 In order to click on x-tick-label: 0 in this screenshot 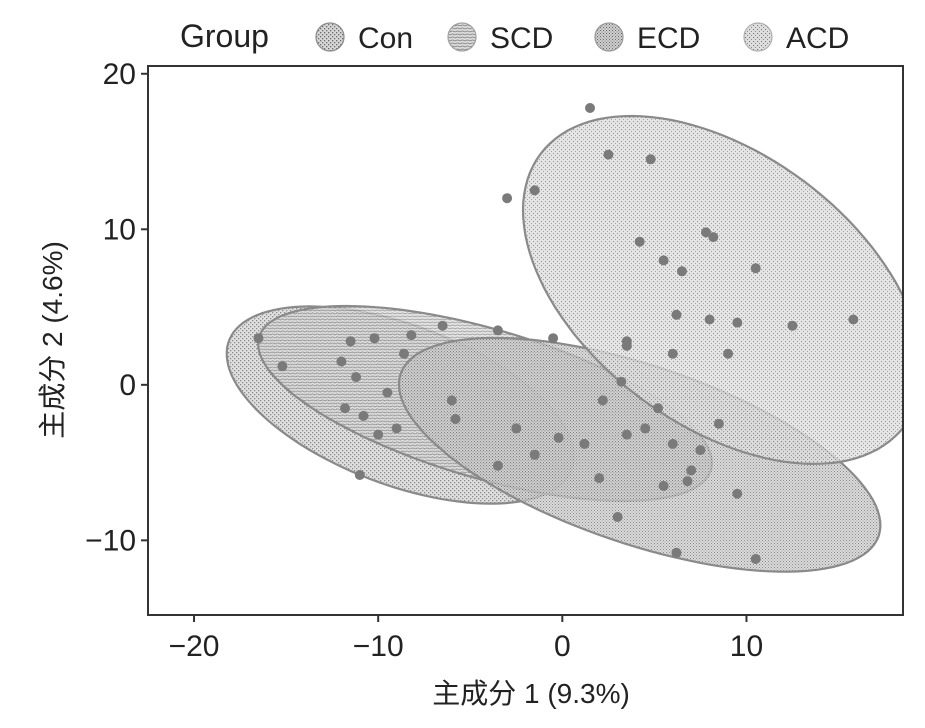, I will do `click(562, 646)`.